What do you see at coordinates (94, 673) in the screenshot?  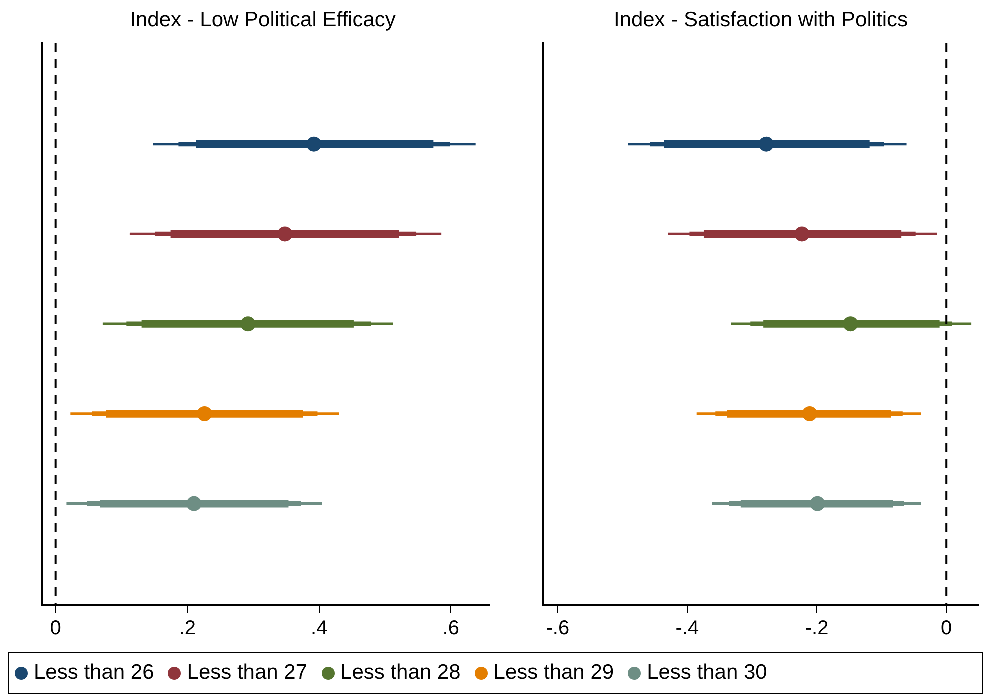 I see `legend-label: Less than 26` at bounding box center [94, 673].